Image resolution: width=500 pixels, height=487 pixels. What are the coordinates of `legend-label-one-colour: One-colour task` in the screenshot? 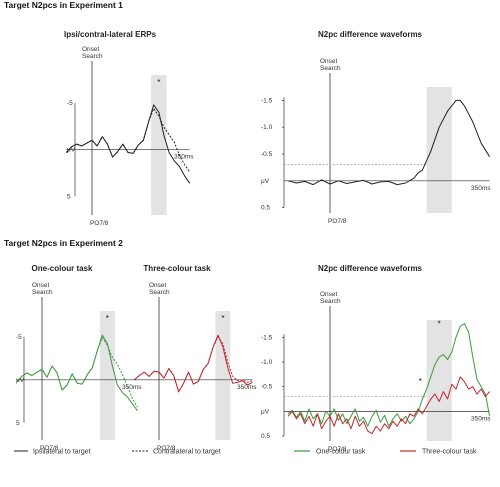 It's located at (341, 452).